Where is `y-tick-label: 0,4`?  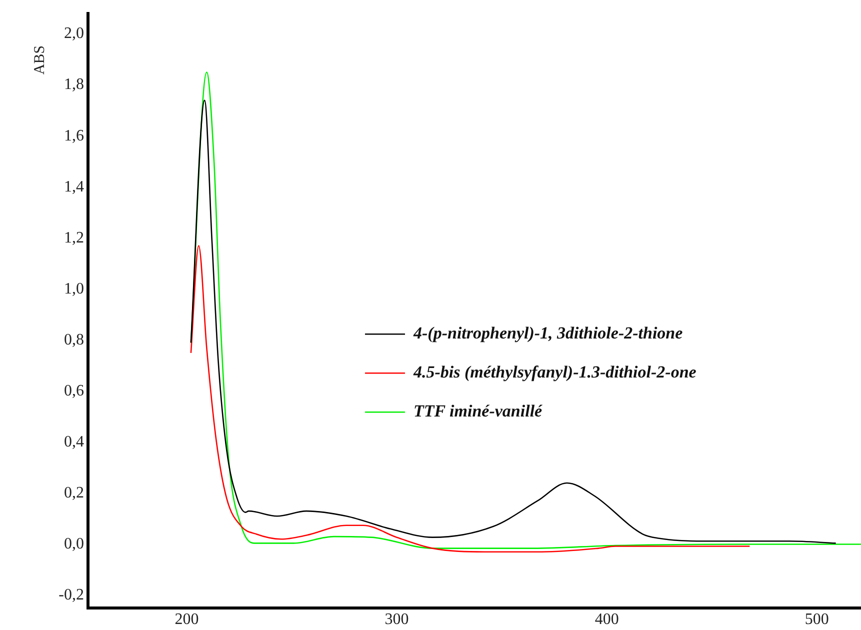
y-tick-label: 0,4 is located at coordinates (74, 441).